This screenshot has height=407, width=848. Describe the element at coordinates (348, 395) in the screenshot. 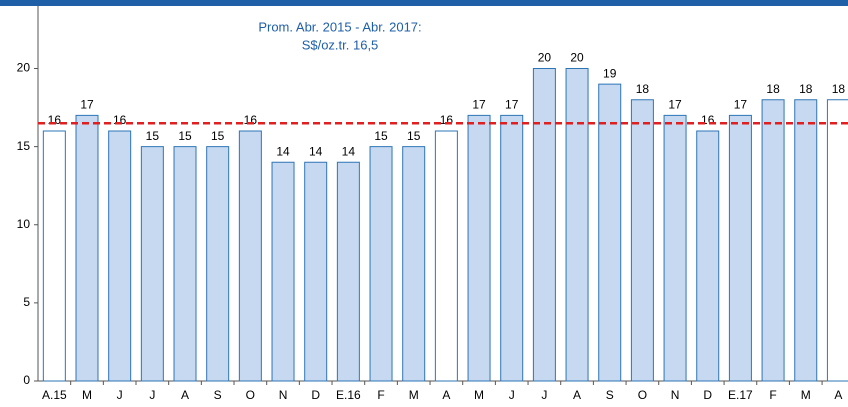

I see `x-tick-label: E.16` at that location.